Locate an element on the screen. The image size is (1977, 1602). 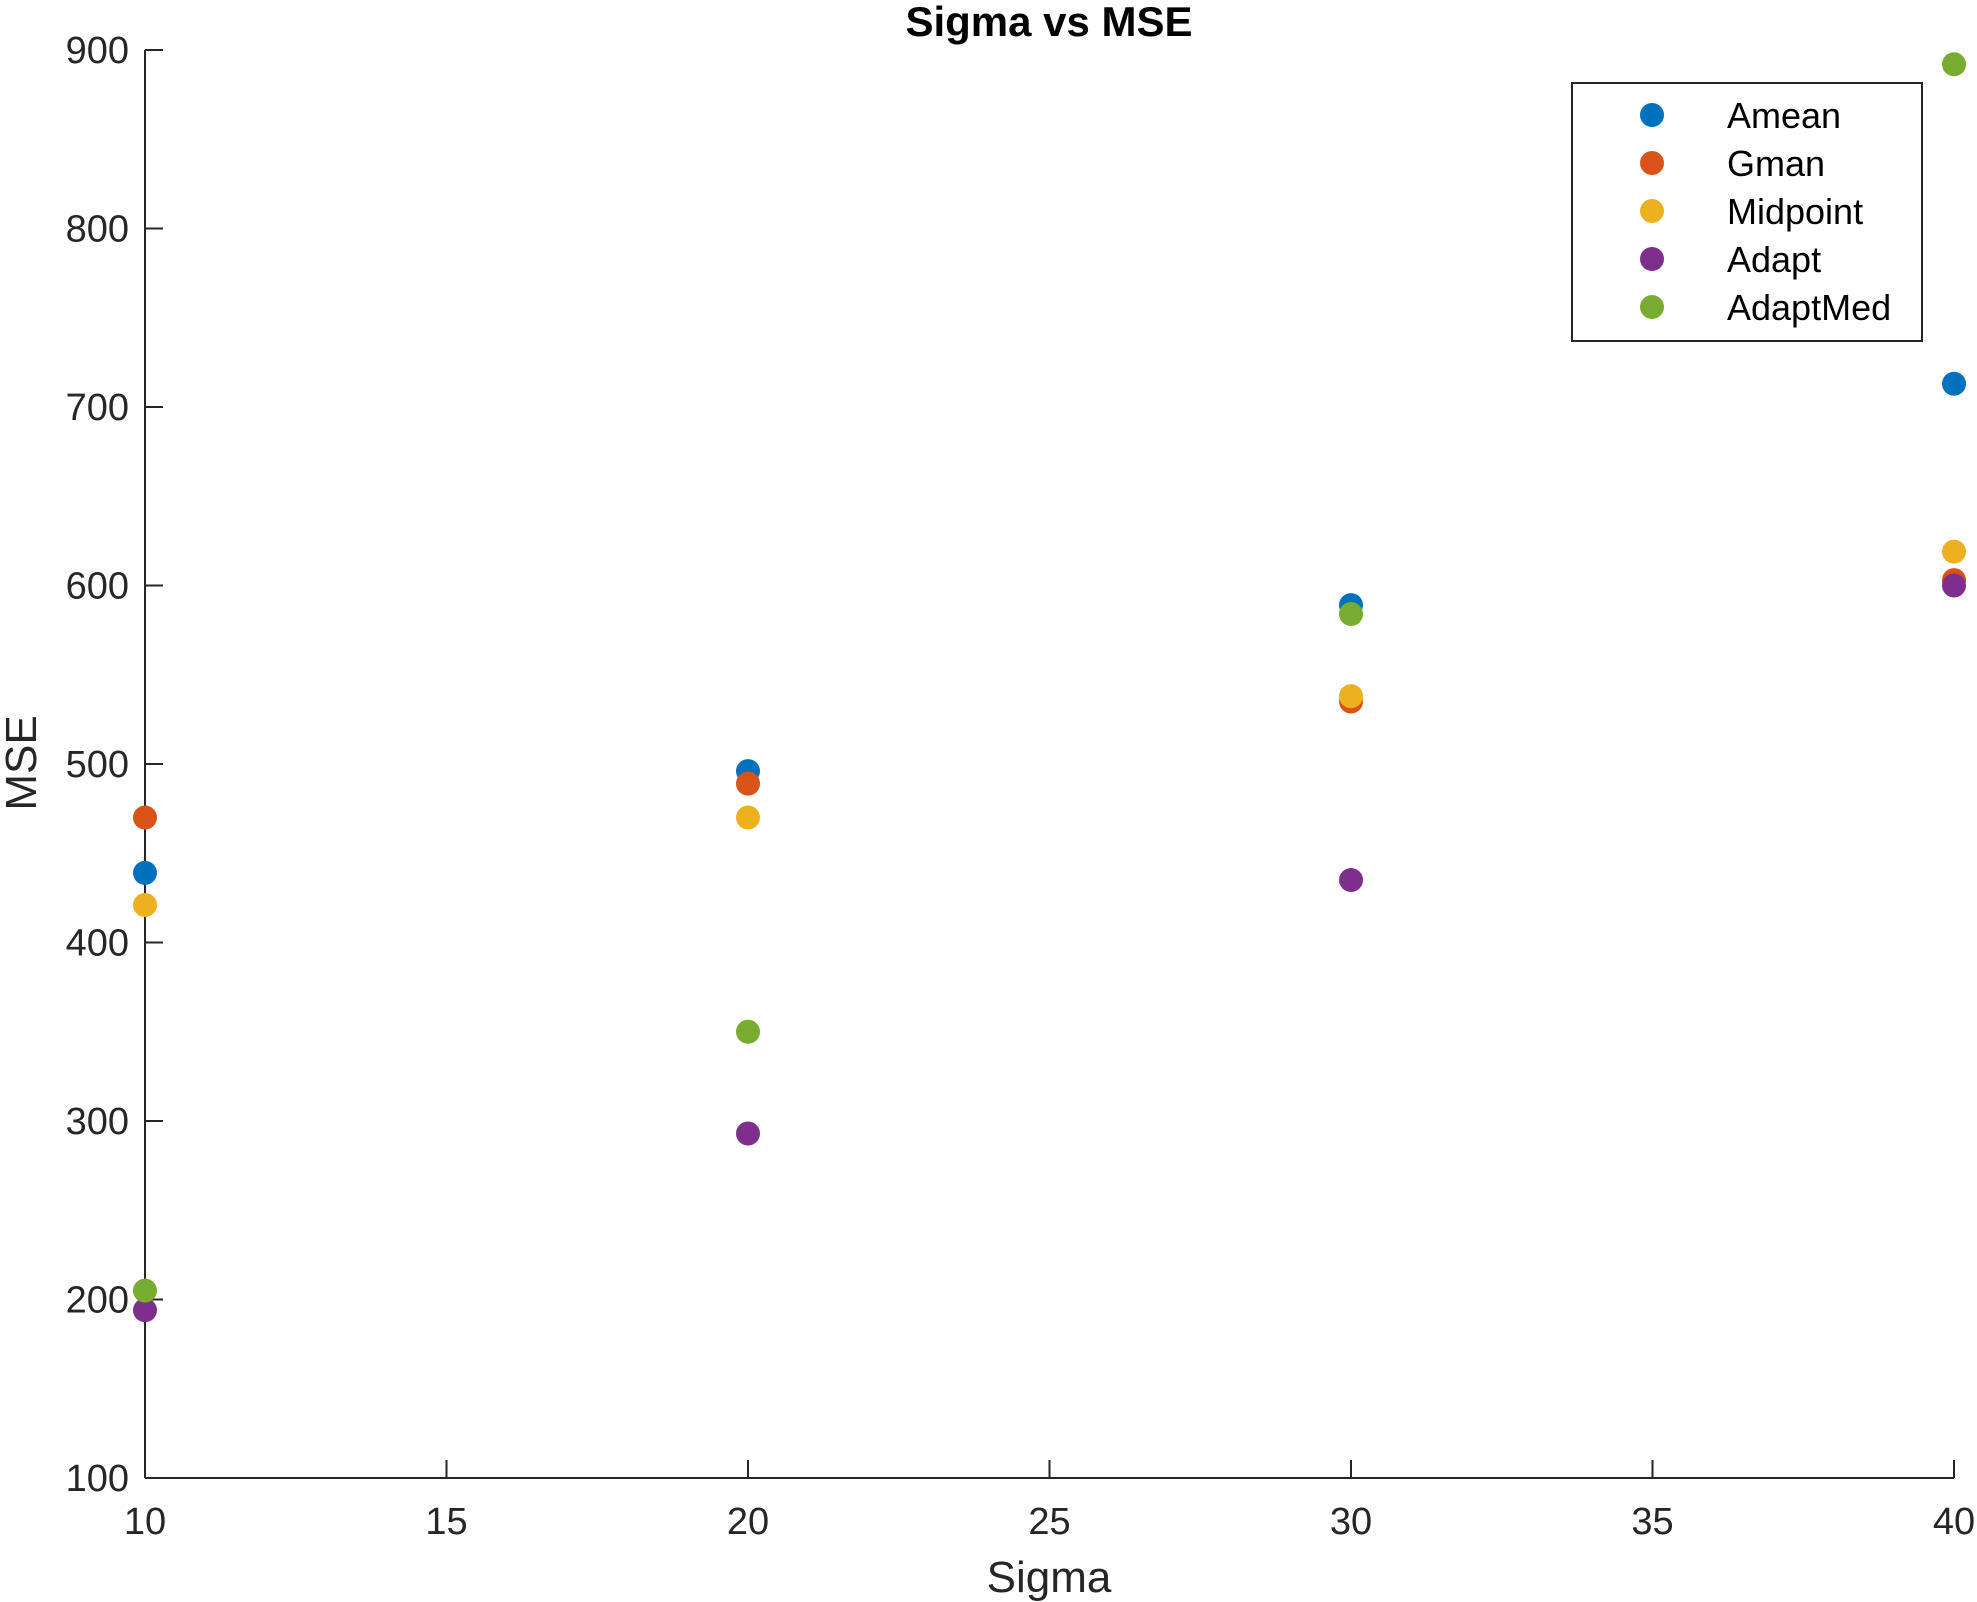
y-tick-label: 100 is located at coordinates (97, 1479).